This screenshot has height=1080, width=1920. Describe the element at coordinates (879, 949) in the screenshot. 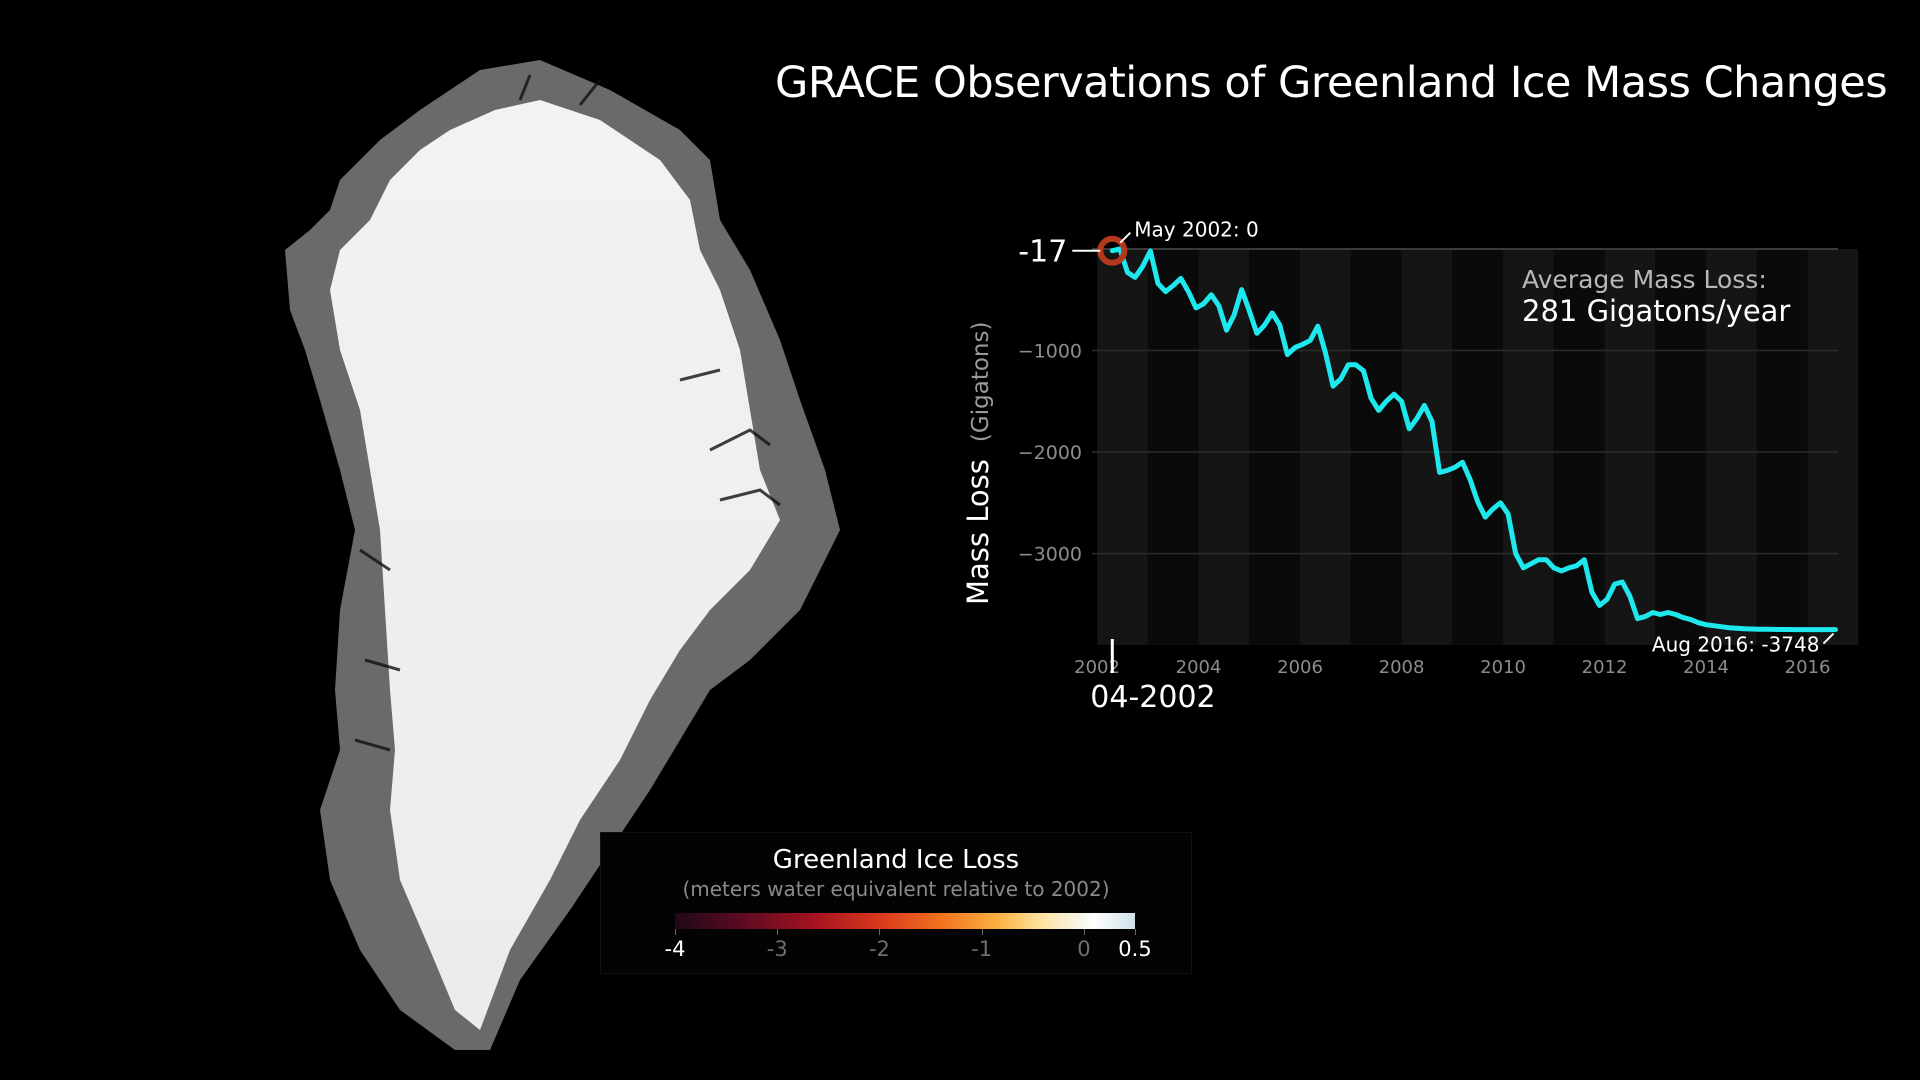

I see `legend-tick-label: -2` at that location.